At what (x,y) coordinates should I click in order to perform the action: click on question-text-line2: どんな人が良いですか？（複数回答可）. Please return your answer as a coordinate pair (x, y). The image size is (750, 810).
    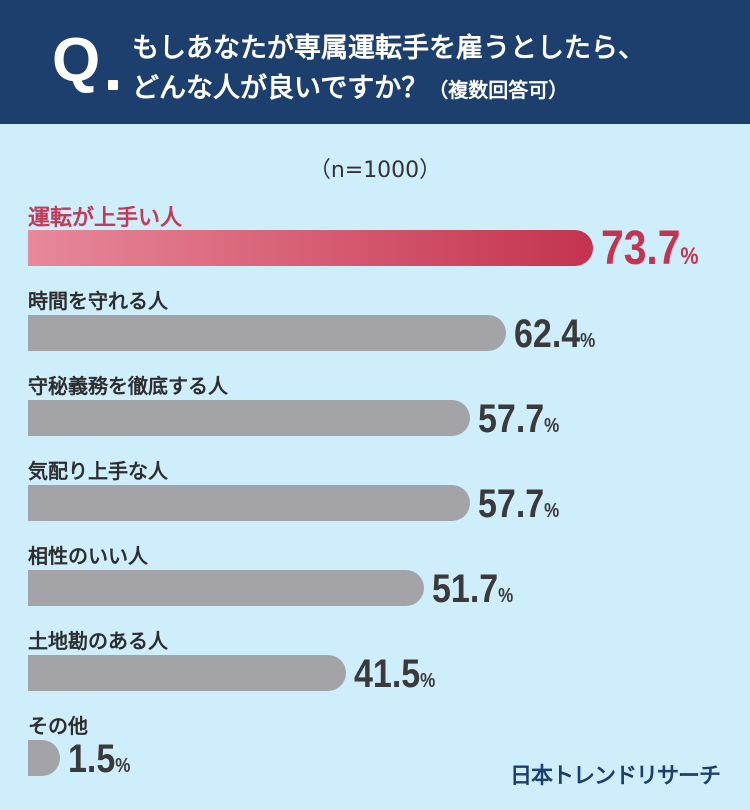
    Looking at the image, I should click on (350, 85).